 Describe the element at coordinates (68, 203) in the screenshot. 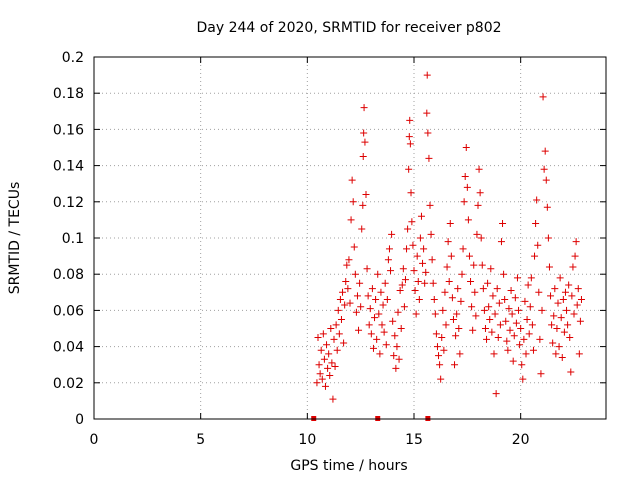

I see `y-tick-label: 0.12` at that location.